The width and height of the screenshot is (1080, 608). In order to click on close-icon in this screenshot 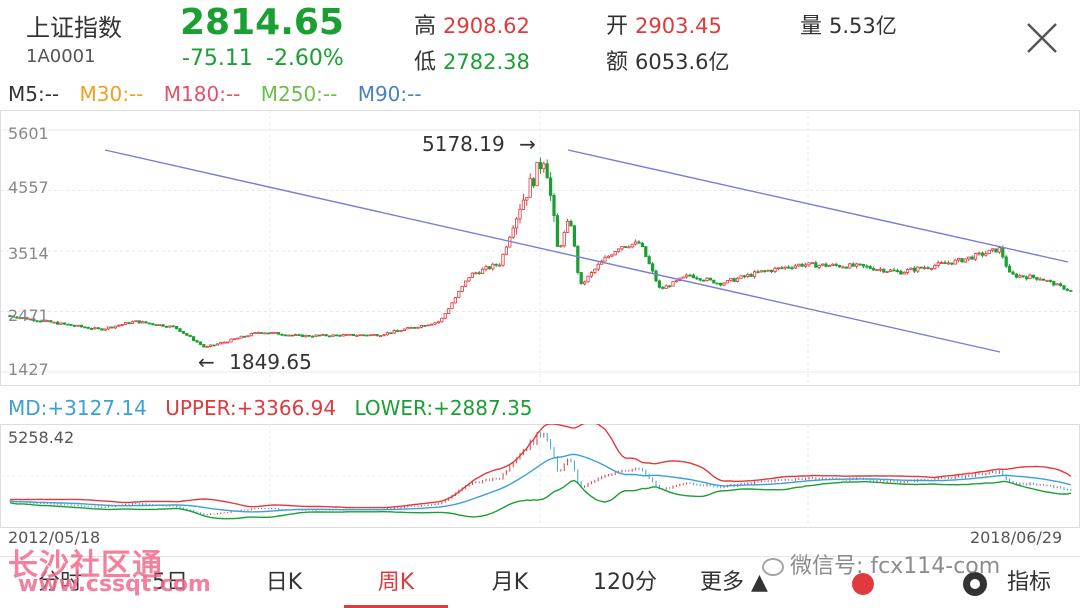, I will do `click(1042, 38)`.